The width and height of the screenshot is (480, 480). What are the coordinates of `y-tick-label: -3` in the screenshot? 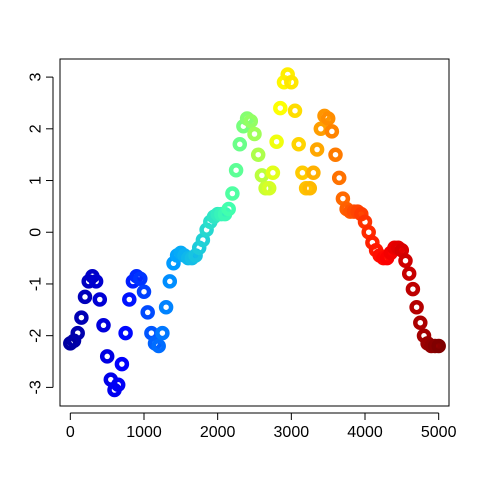 It's located at (36, 387).